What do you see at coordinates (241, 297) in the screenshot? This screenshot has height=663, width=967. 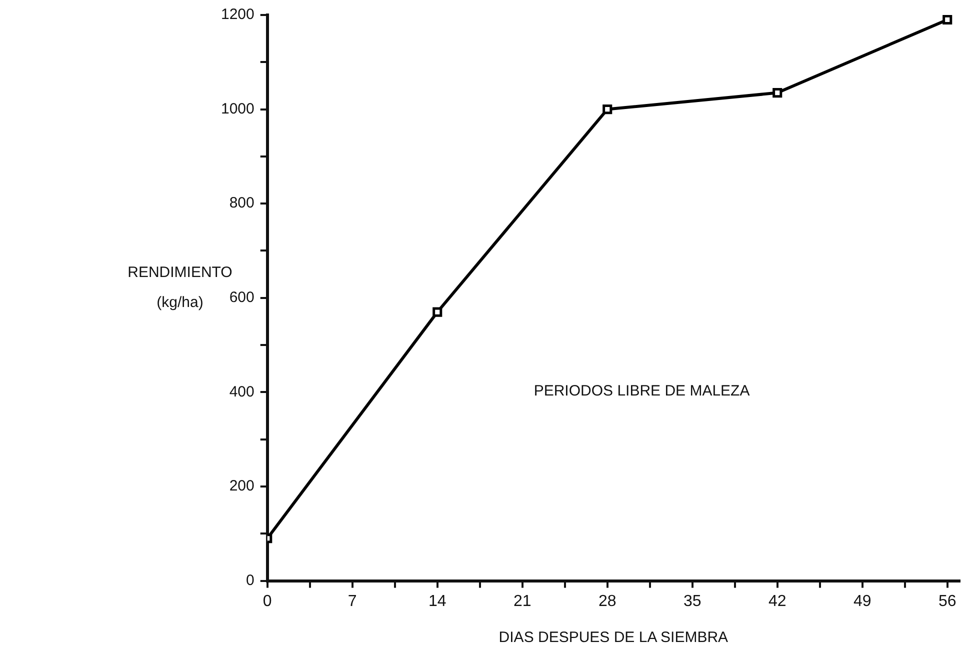 I see `y-tick-label: 600` at bounding box center [241, 297].